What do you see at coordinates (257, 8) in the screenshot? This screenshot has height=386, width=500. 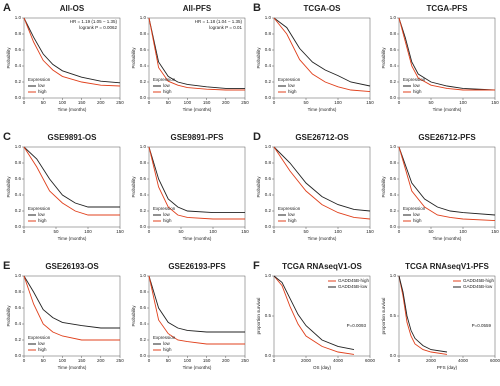 I see `panel-label: B` at bounding box center [257, 8].